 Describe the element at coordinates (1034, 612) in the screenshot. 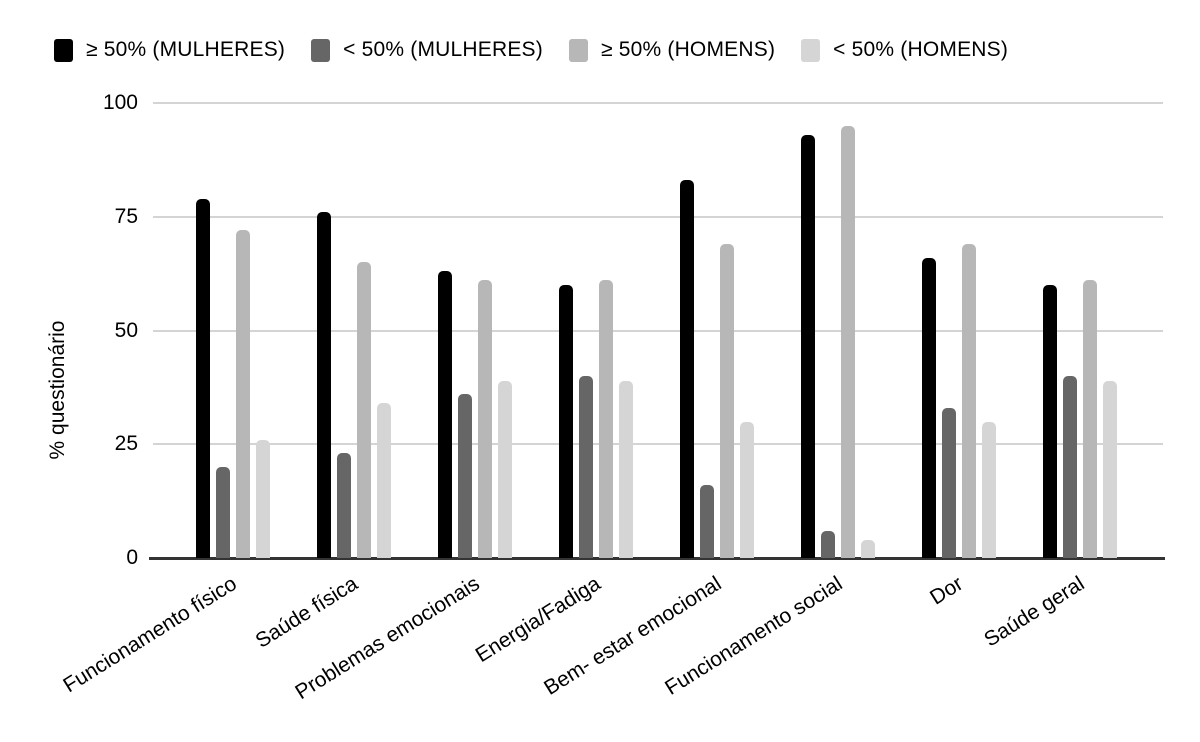

I see `x-tick-label: Saúde geral` at that location.